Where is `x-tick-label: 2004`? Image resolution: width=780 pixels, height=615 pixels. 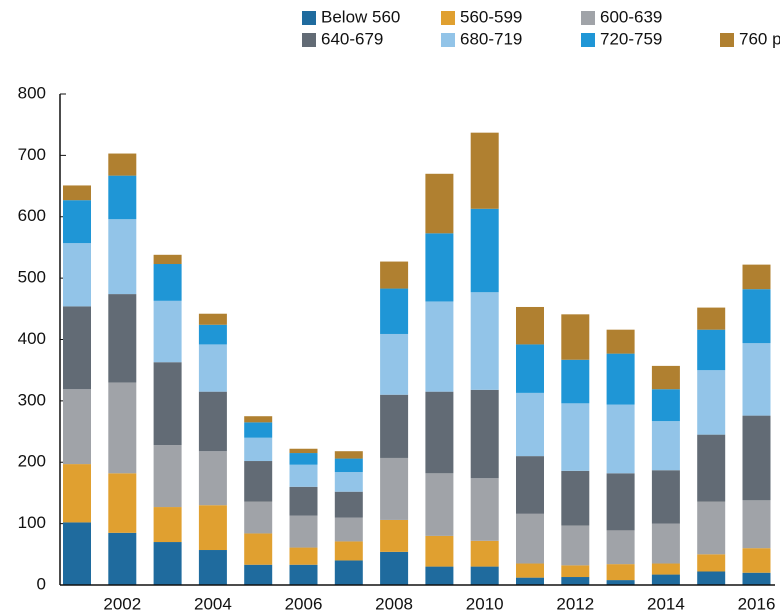 x-tick-label: 2004 is located at coordinates (213, 603).